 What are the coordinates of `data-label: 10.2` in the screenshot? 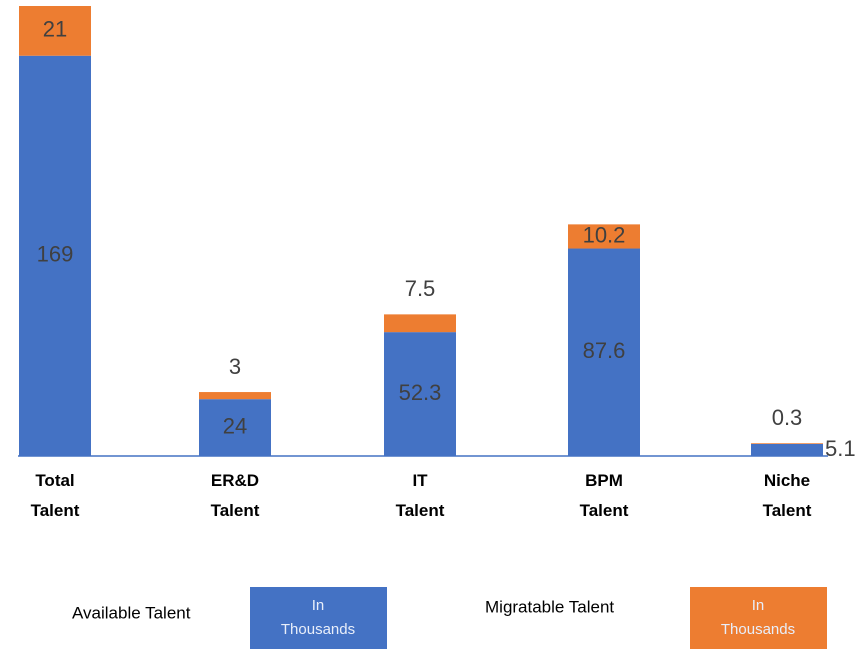 It's located at (604, 234).